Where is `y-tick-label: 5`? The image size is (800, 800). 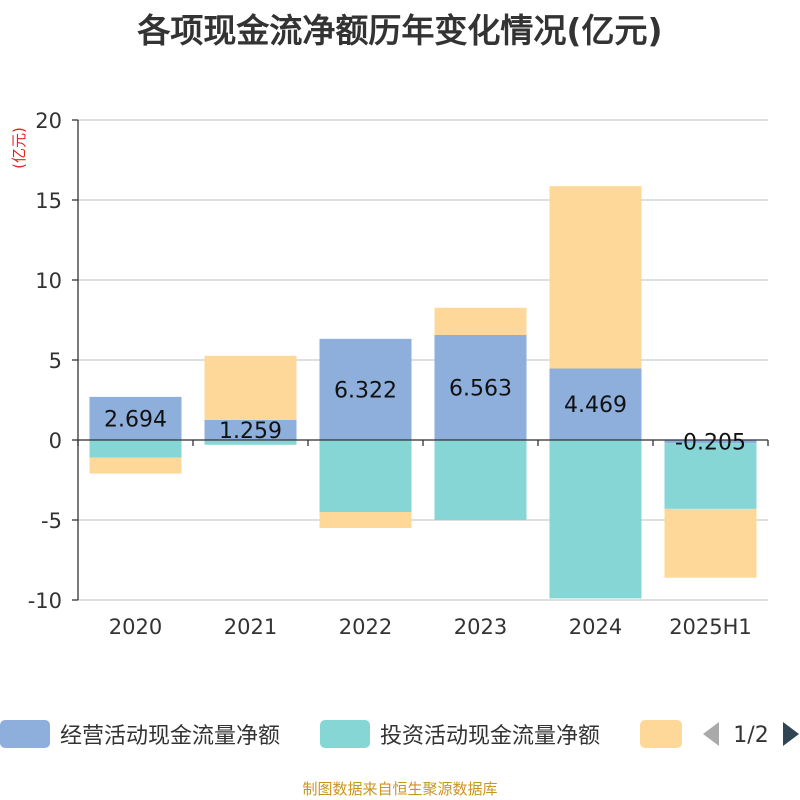
y-tick-label: 5 is located at coordinates (55, 361).